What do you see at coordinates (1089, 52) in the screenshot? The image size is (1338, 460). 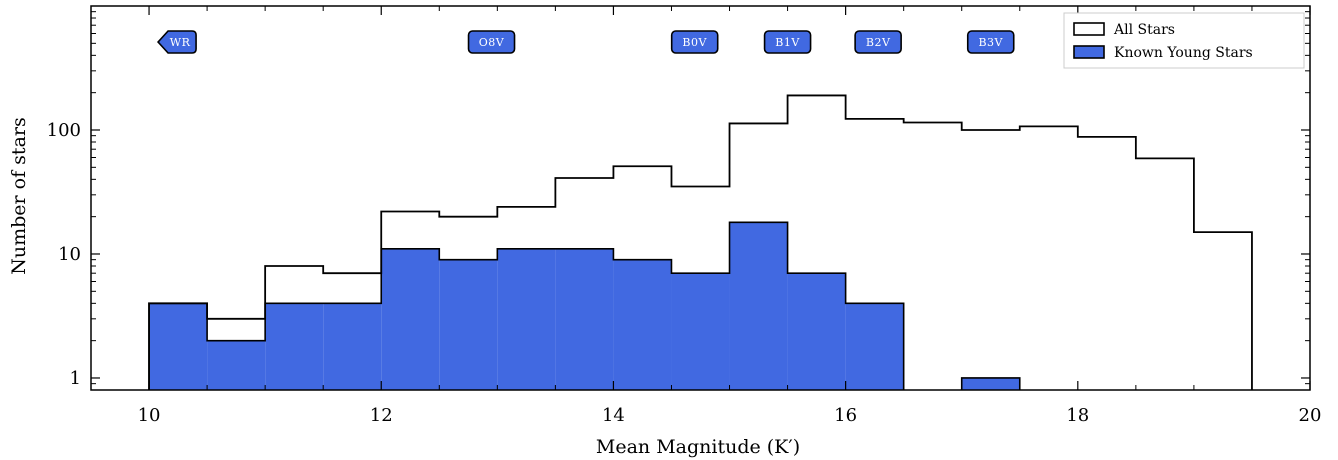 I see `legend-swatch-known-young-stars` at bounding box center [1089, 52].